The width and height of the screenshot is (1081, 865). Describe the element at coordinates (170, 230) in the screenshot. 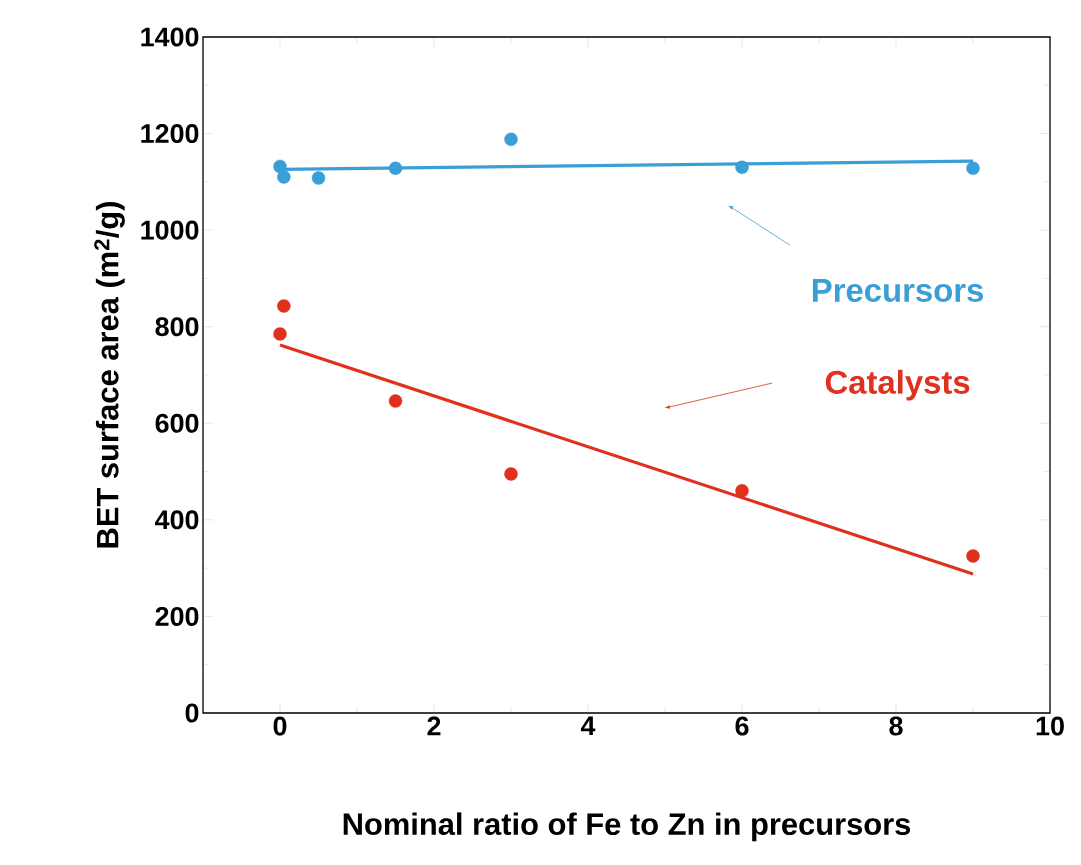

I see `y-tick-label: 1000` at that location.